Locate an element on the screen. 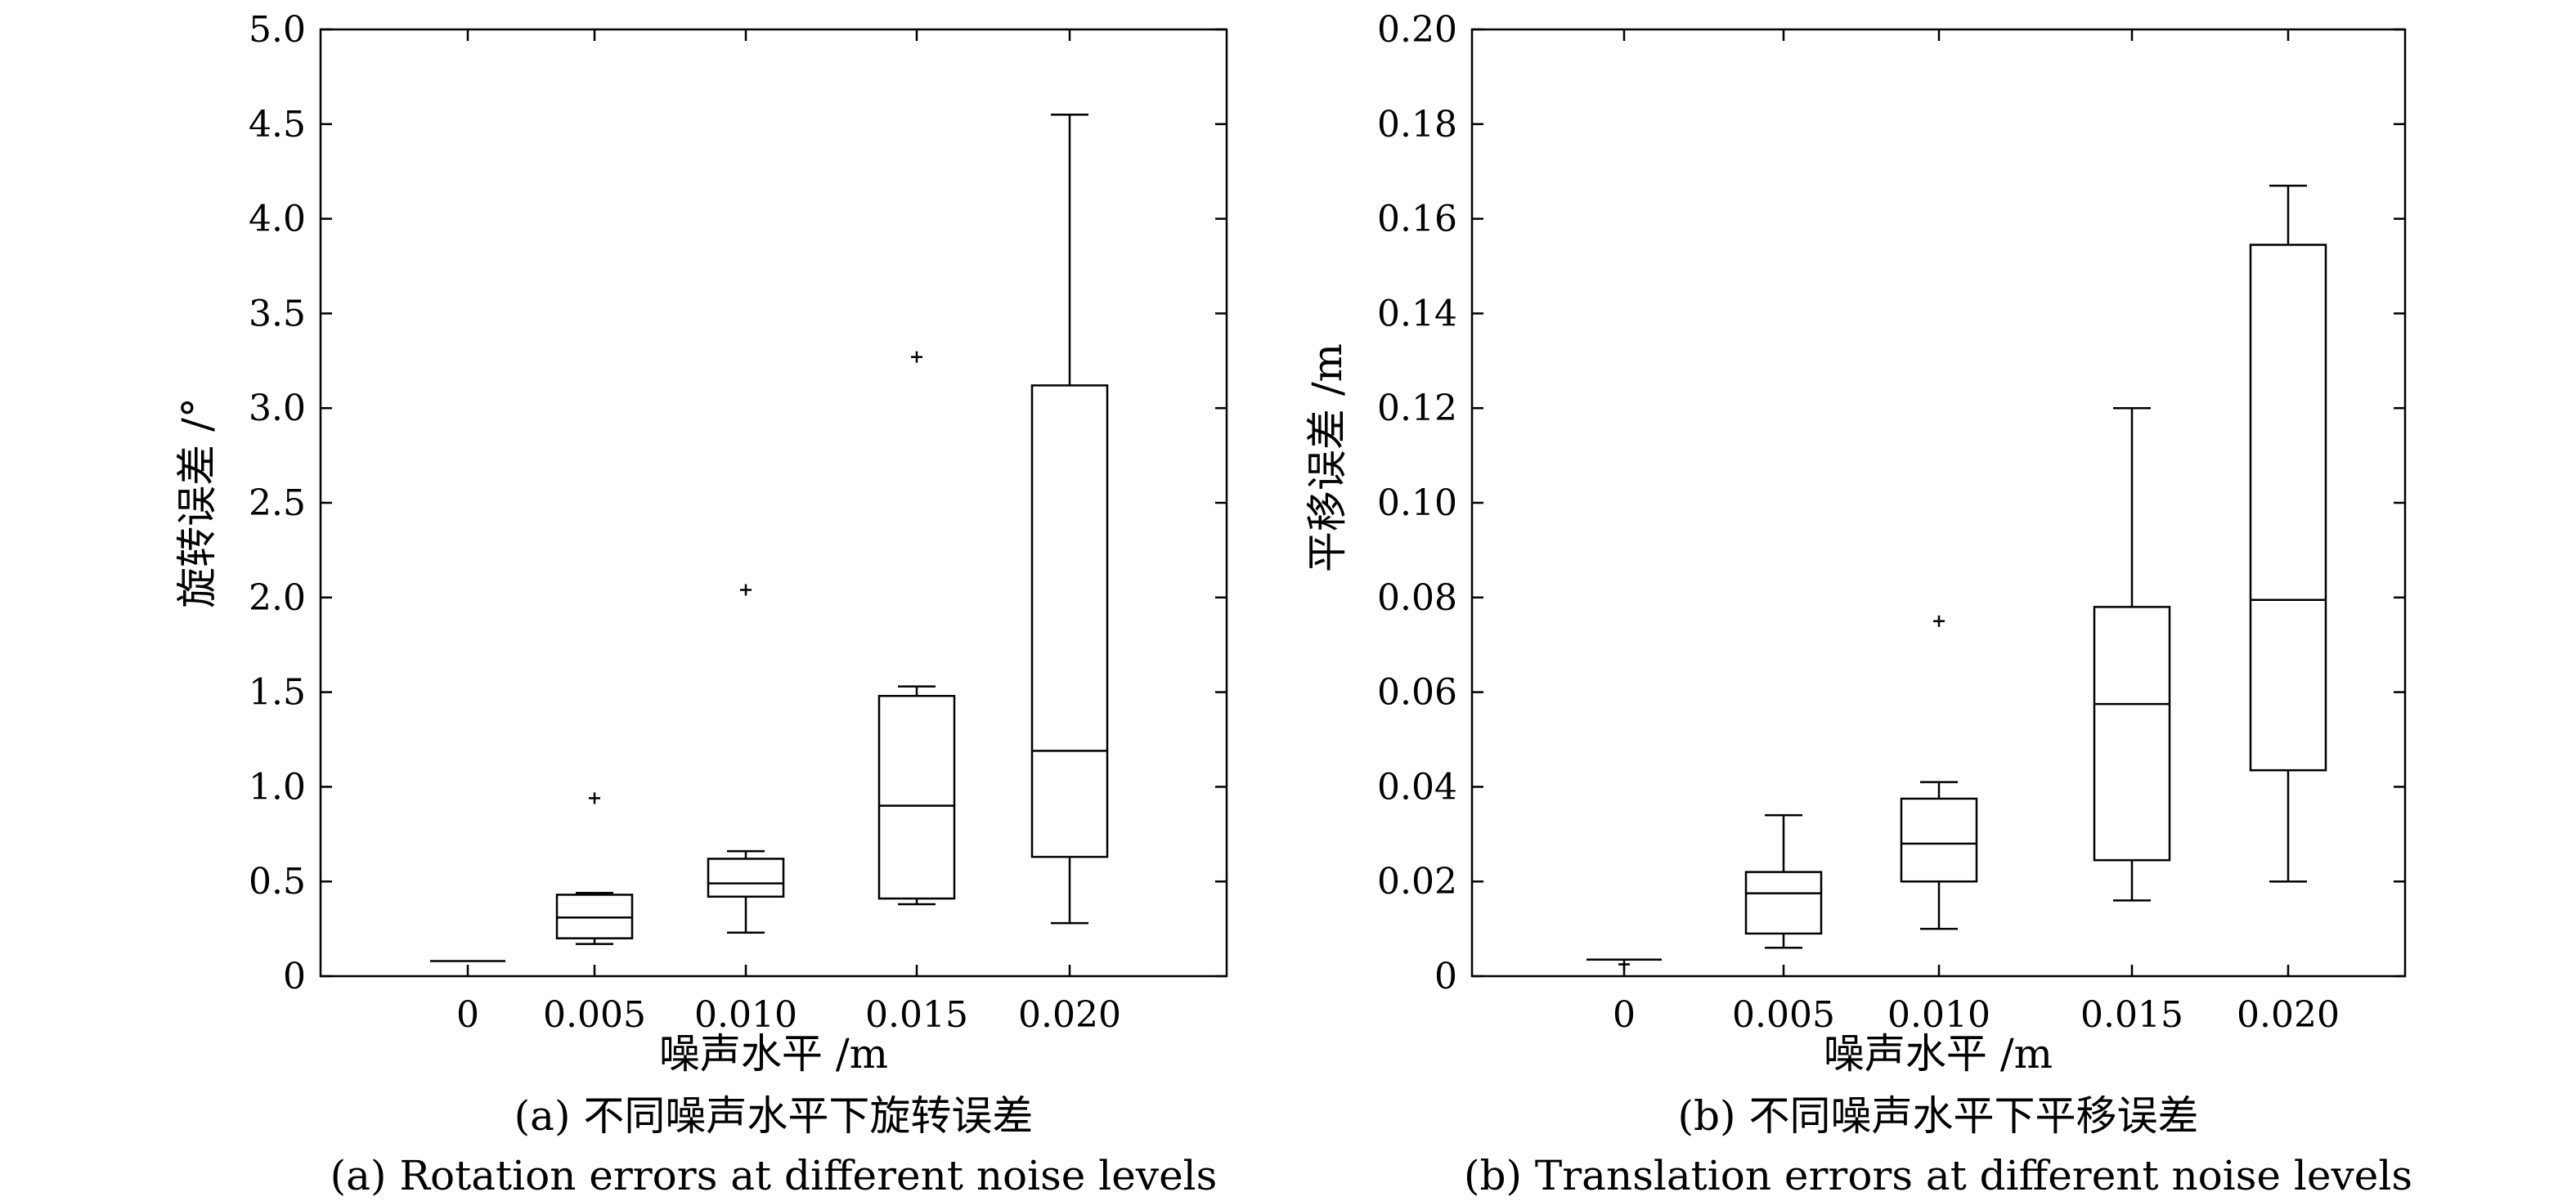 This screenshot has width=2576, height=1201. y-tick-label: 0.20 is located at coordinates (1417, 30).